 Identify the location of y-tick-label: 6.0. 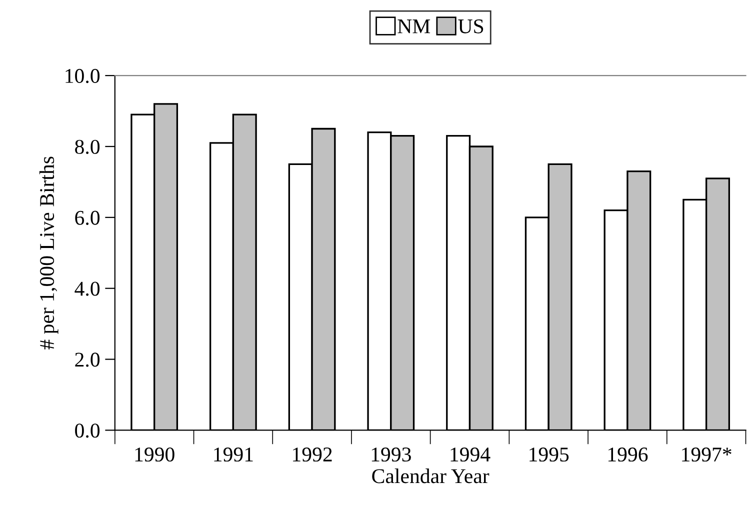
(87, 217).